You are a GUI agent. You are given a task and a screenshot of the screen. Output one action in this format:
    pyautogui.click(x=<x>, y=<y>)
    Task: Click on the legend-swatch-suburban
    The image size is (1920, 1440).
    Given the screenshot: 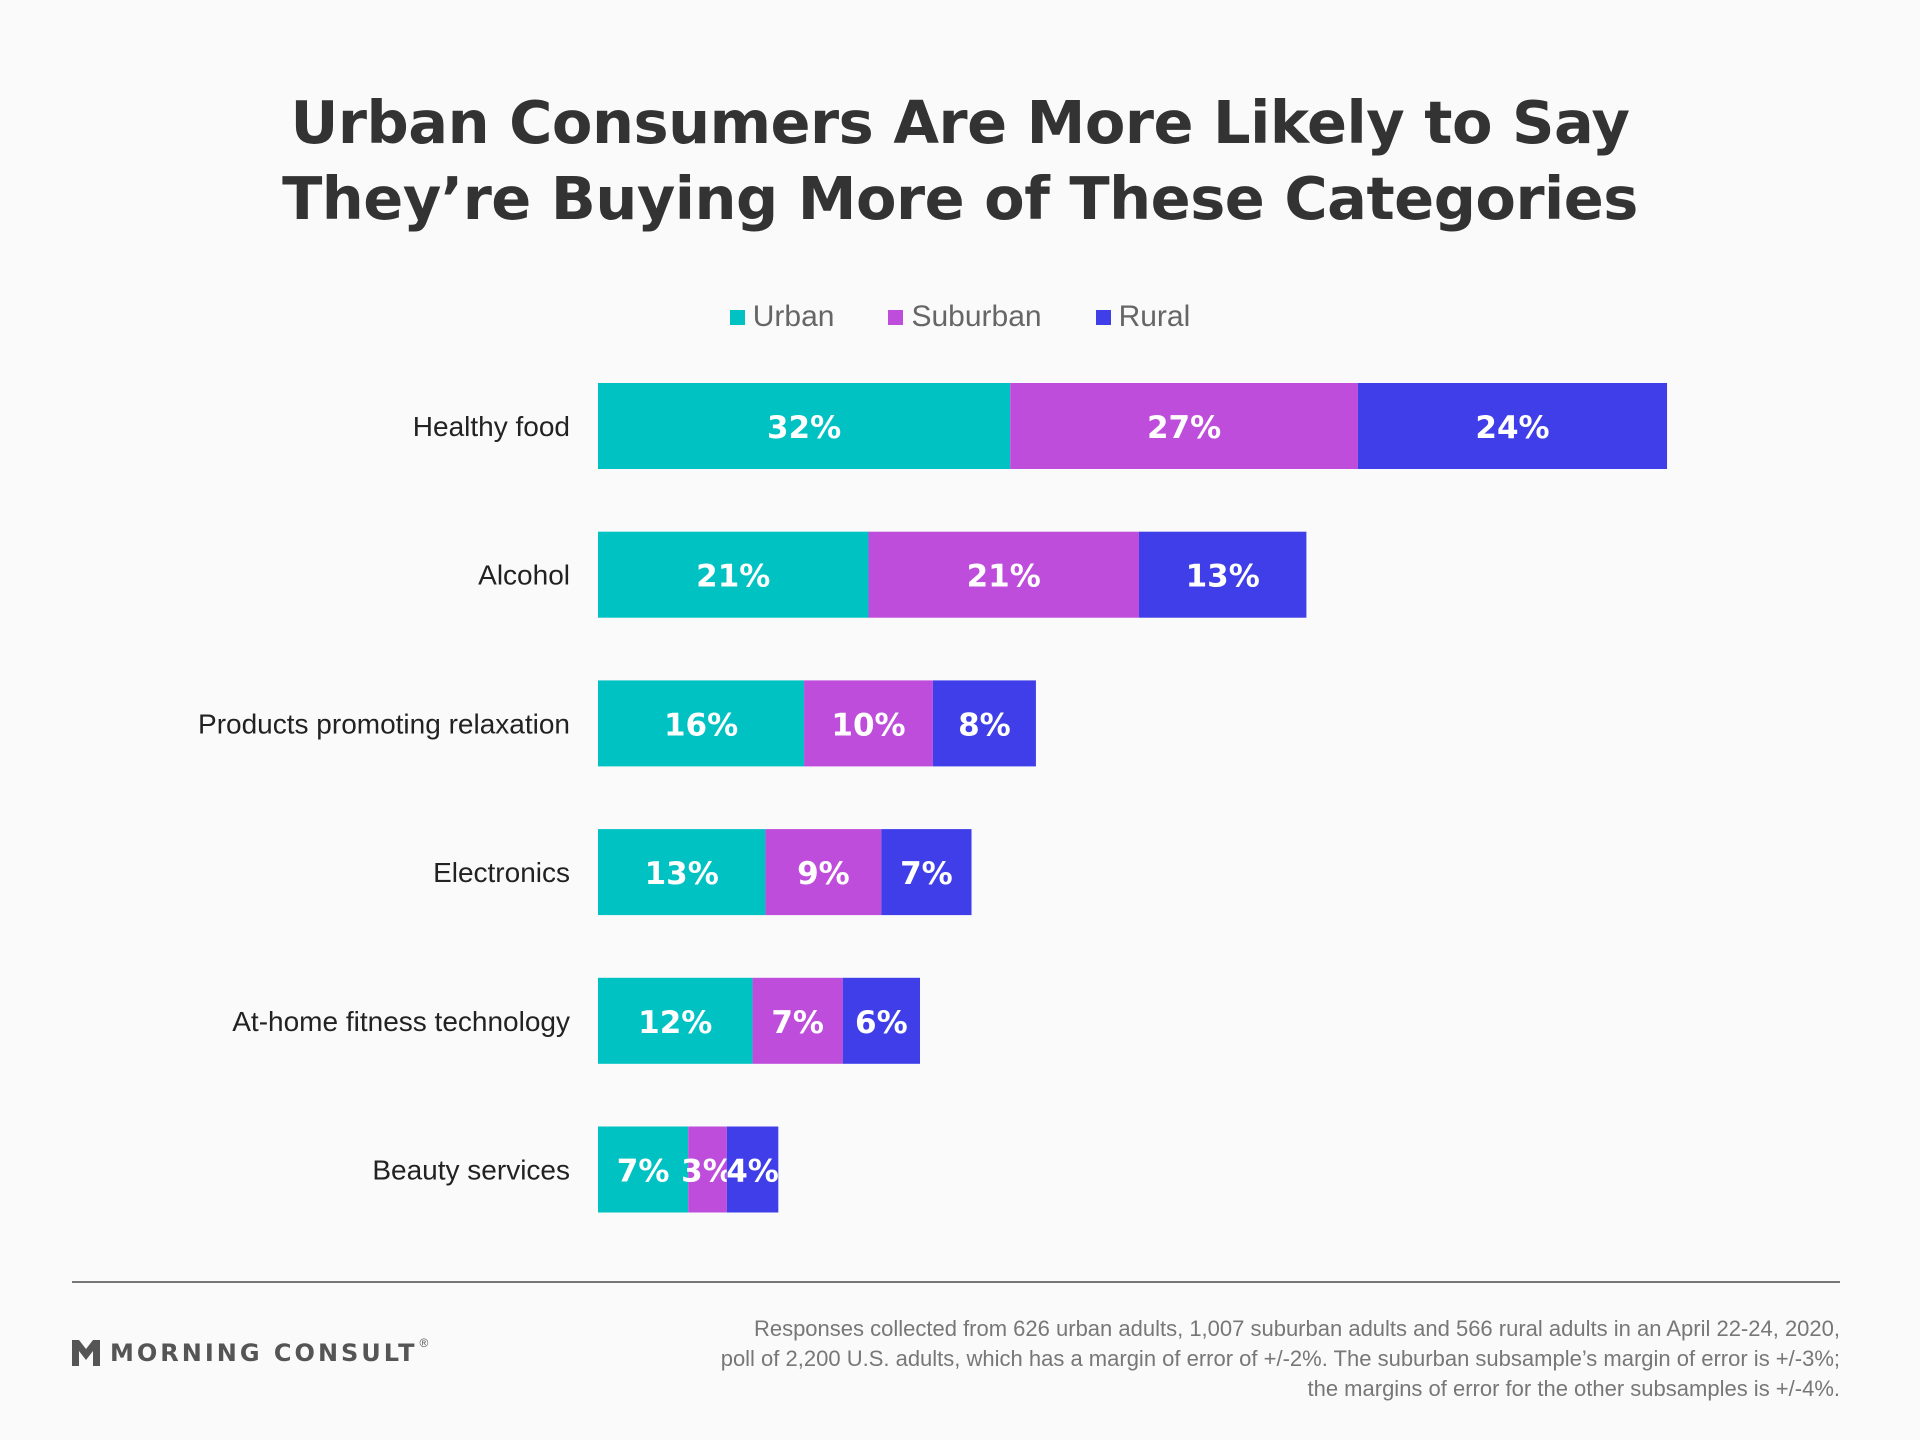 What is the action you would take?
    pyautogui.click(x=896, y=317)
    